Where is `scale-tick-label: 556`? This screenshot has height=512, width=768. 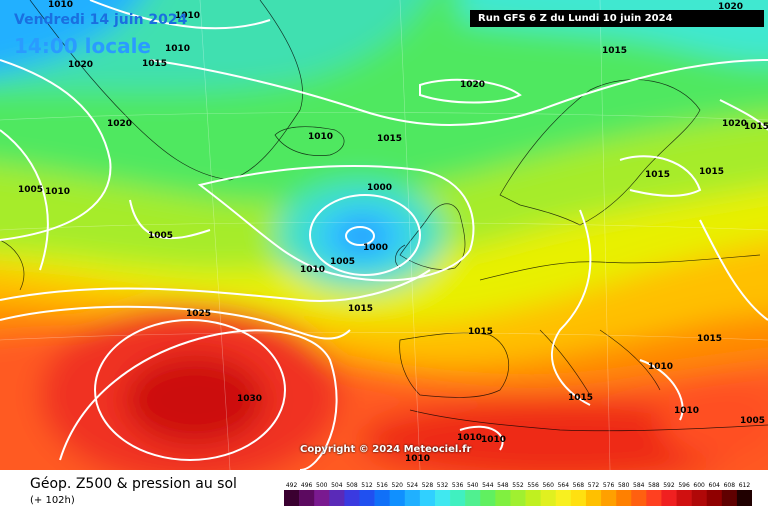 scale-tick-label: 556 is located at coordinates (533, 485).